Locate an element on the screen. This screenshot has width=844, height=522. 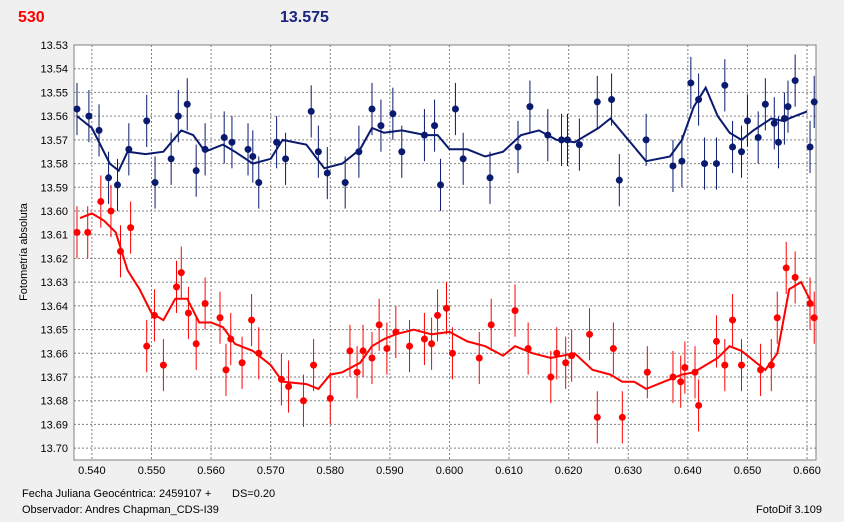
y-tick-label: 13.53 is located at coordinates (54, 46).